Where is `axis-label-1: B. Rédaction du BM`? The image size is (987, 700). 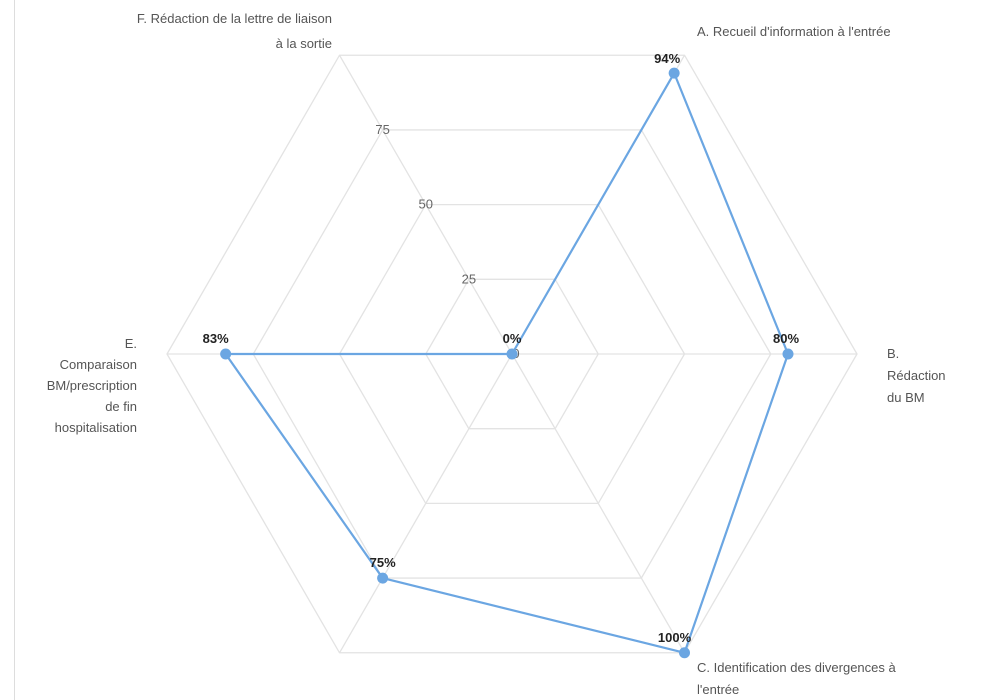 axis-label-1: B. Rédaction du BM is located at coordinates (916, 375).